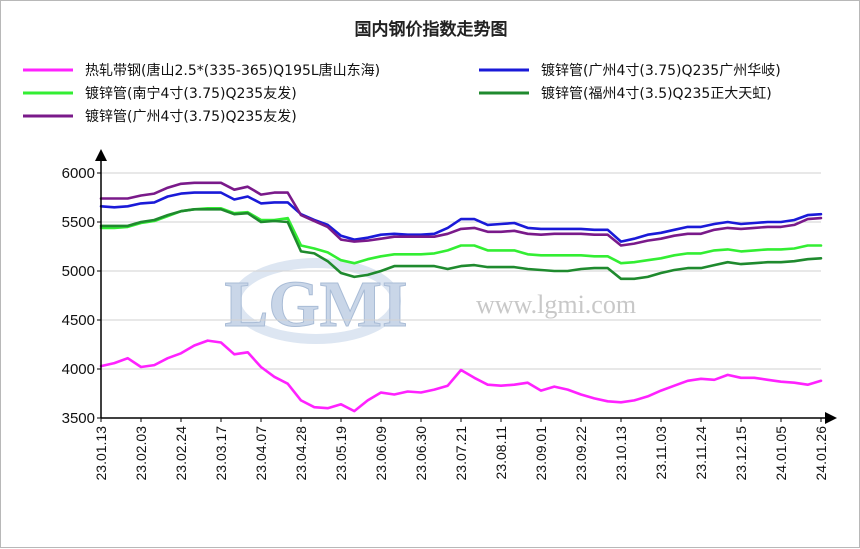  I want to click on x-tick-label-23.11.24: 23.11.24, so click(701, 453).